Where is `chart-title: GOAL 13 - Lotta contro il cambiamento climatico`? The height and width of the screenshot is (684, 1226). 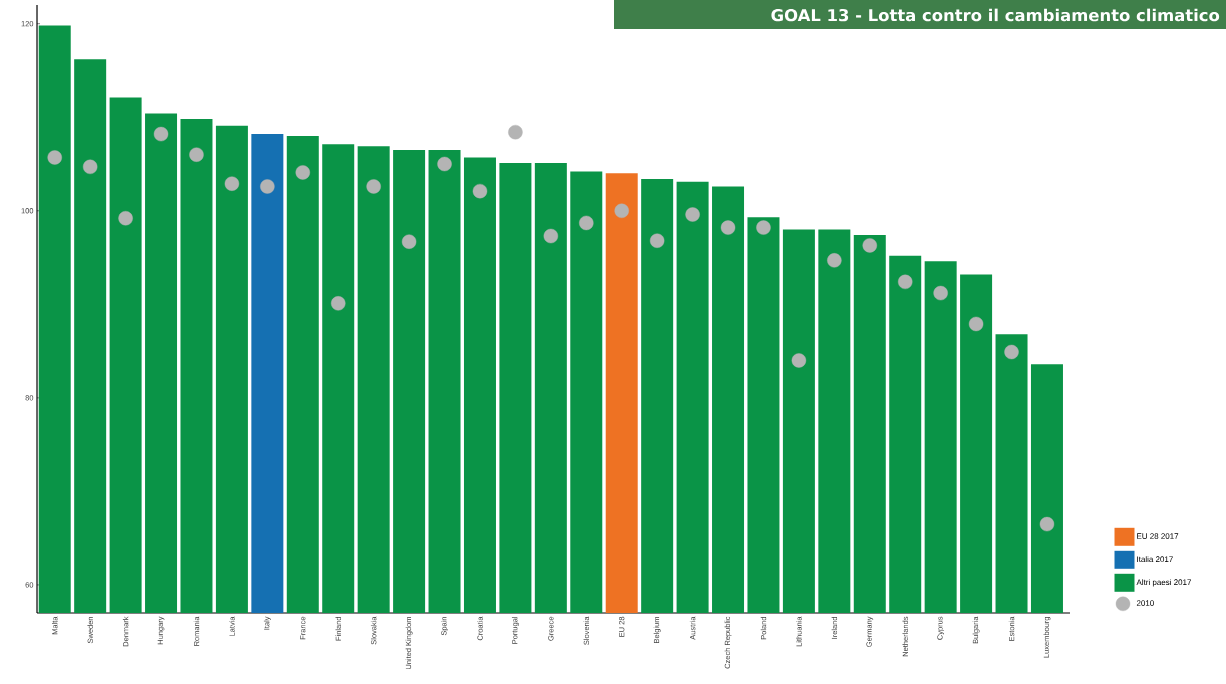
chart-title: GOAL 13 - Lotta contro il cambiamento climatico is located at coordinates (995, 15).